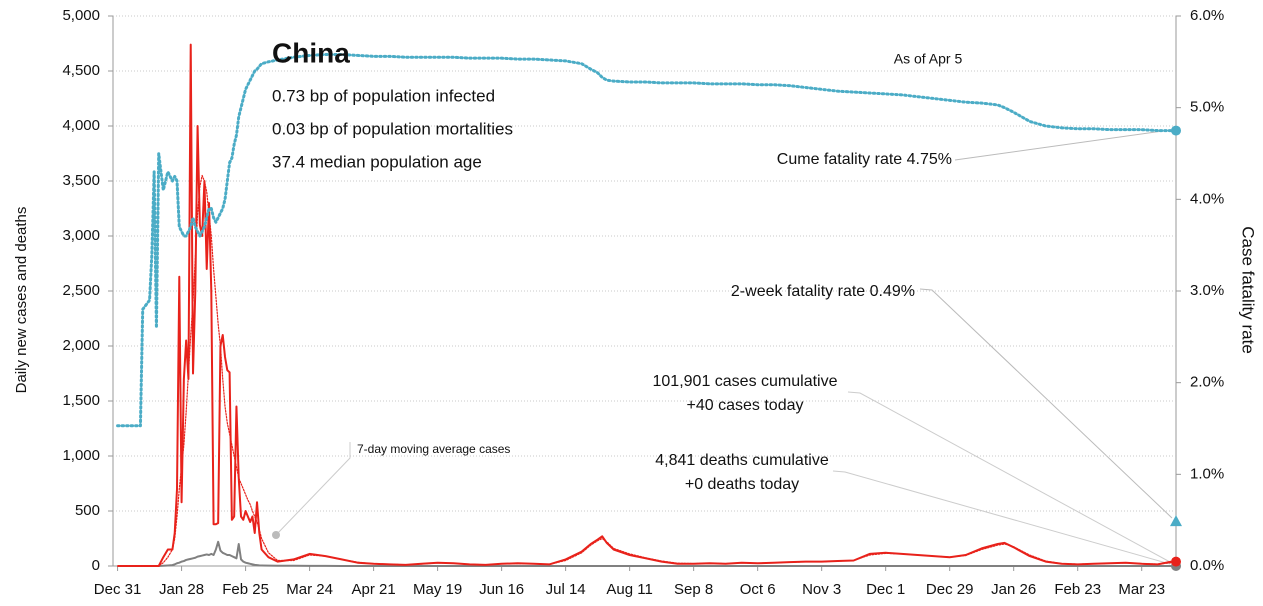 The height and width of the screenshot is (606, 1263). What do you see at coordinates (823, 291) in the screenshot?
I see `annotation: 2-week fatality rate 0.49%` at bounding box center [823, 291].